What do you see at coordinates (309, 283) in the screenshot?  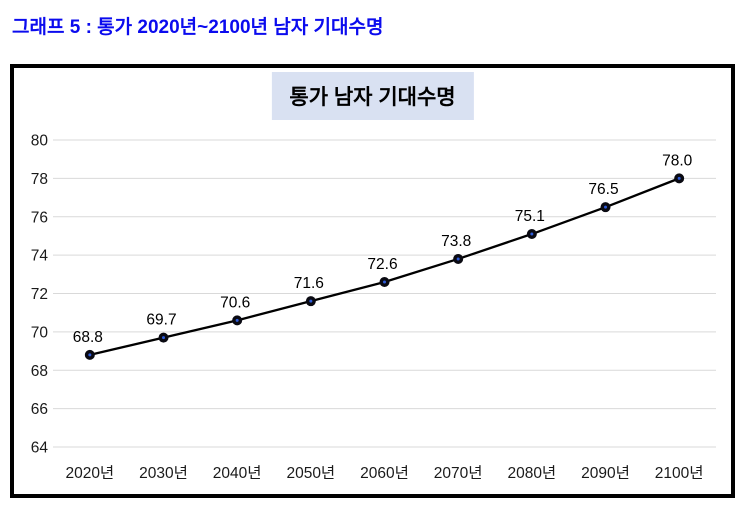 I see `data-point-label: 71.6` at bounding box center [309, 283].